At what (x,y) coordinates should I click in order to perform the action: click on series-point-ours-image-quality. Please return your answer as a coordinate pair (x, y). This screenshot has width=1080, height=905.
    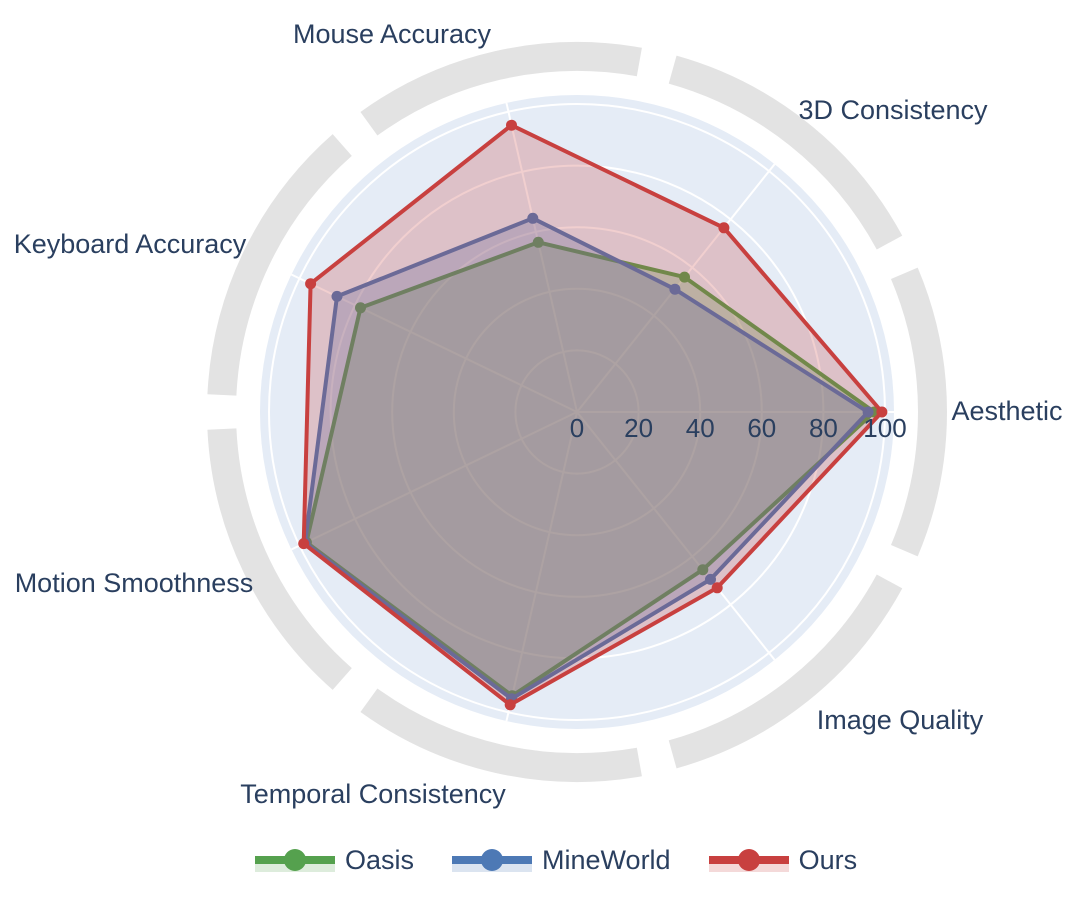
    Looking at the image, I should click on (717, 588).